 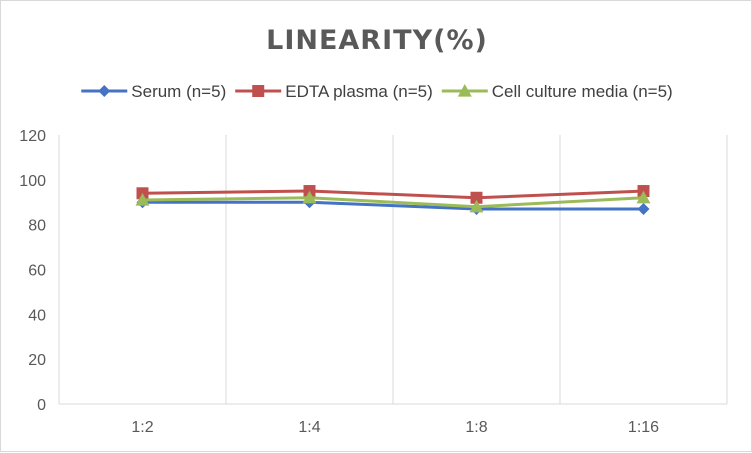 I want to click on y-tick-label: 20, so click(x=37, y=360).